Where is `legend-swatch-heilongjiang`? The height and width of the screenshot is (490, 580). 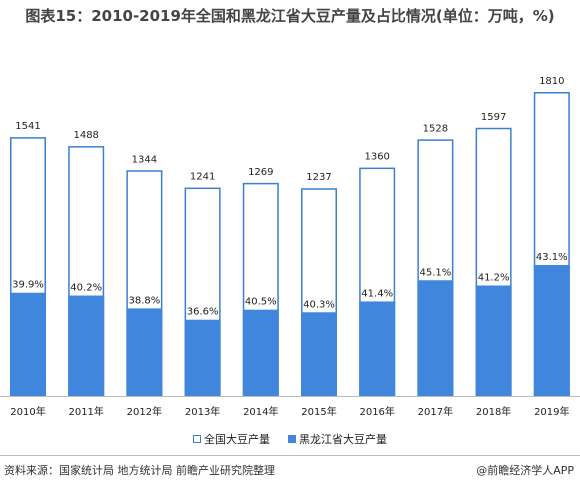
legend-swatch-heilongjiang is located at coordinates (292, 439).